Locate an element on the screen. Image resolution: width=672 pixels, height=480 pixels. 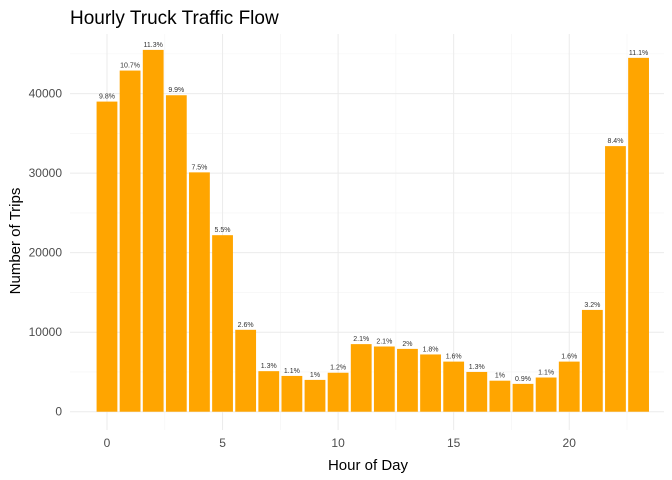
bar-label-hour-16: 1.3% is located at coordinates (477, 367).